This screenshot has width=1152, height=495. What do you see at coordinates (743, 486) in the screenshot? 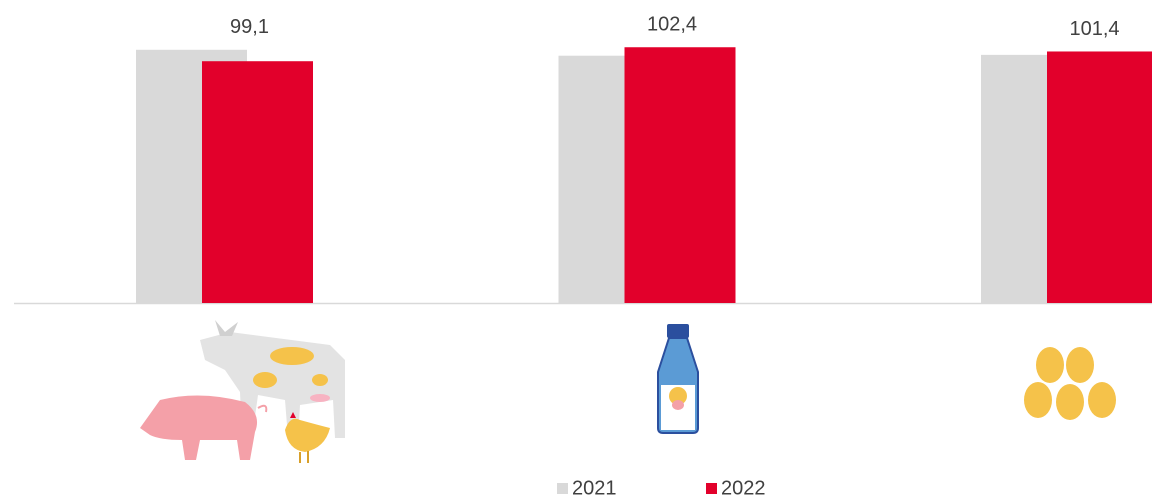
I see `legend-label: 2022` at bounding box center [743, 486].